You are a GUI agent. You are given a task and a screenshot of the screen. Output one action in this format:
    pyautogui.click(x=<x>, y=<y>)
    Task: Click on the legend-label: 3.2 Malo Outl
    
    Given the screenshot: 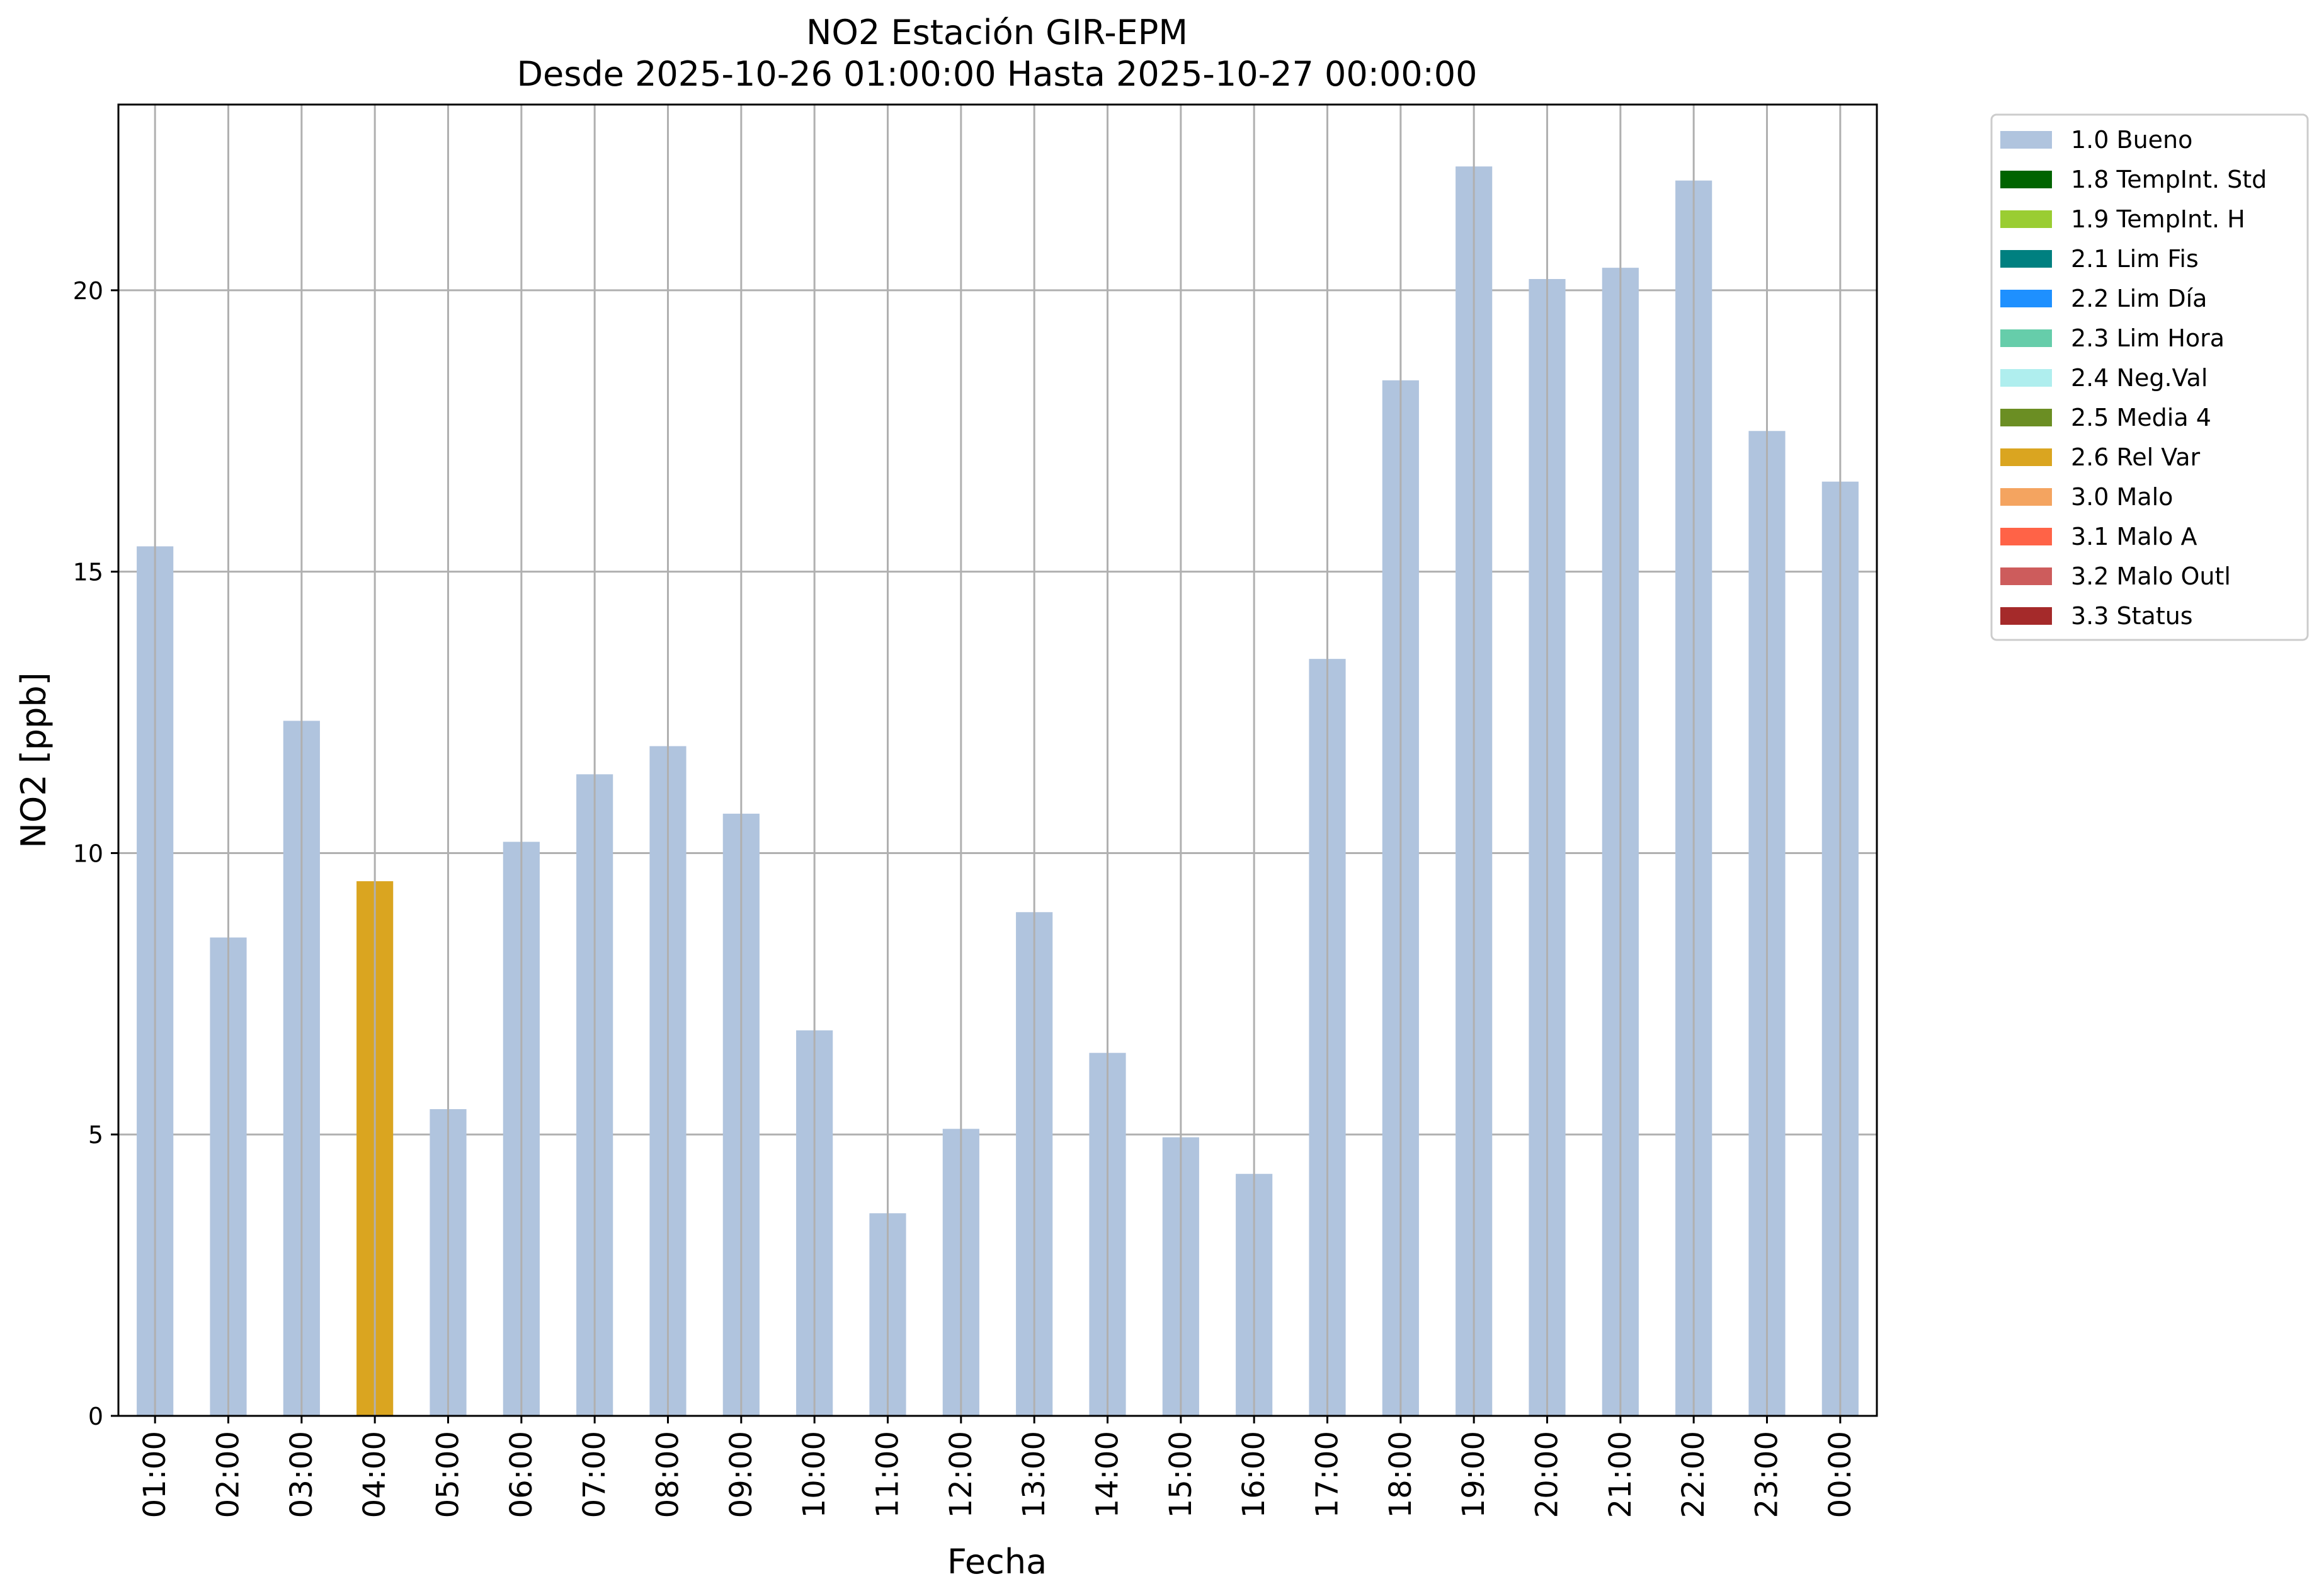 What is the action you would take?
    pyautogui.click(x=2151, y=576)
    